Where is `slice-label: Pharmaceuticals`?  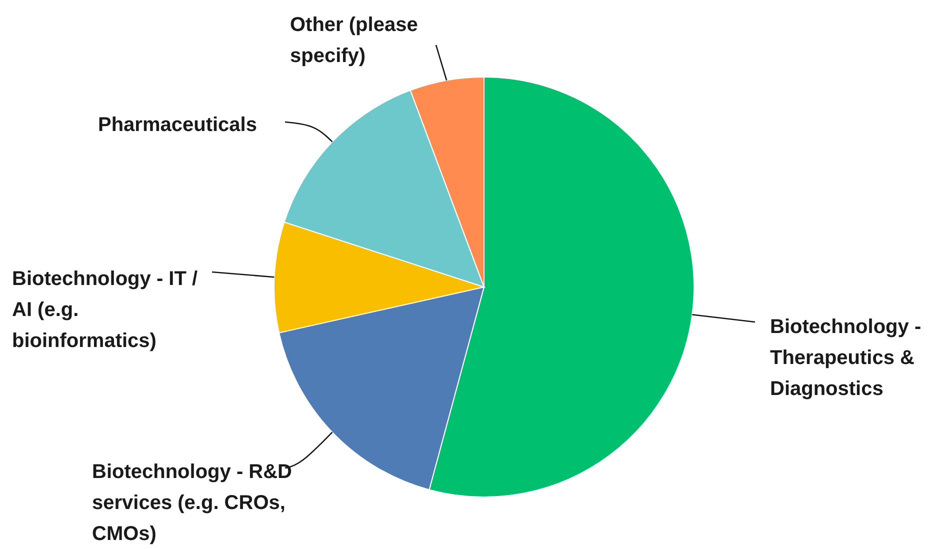 slice-label: Pharmaceuticals is located at coordinates (177, 125).